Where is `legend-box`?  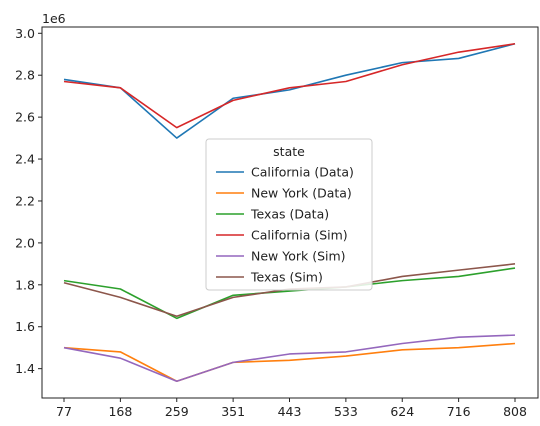 legend-box is located at coordinates (289, 214).